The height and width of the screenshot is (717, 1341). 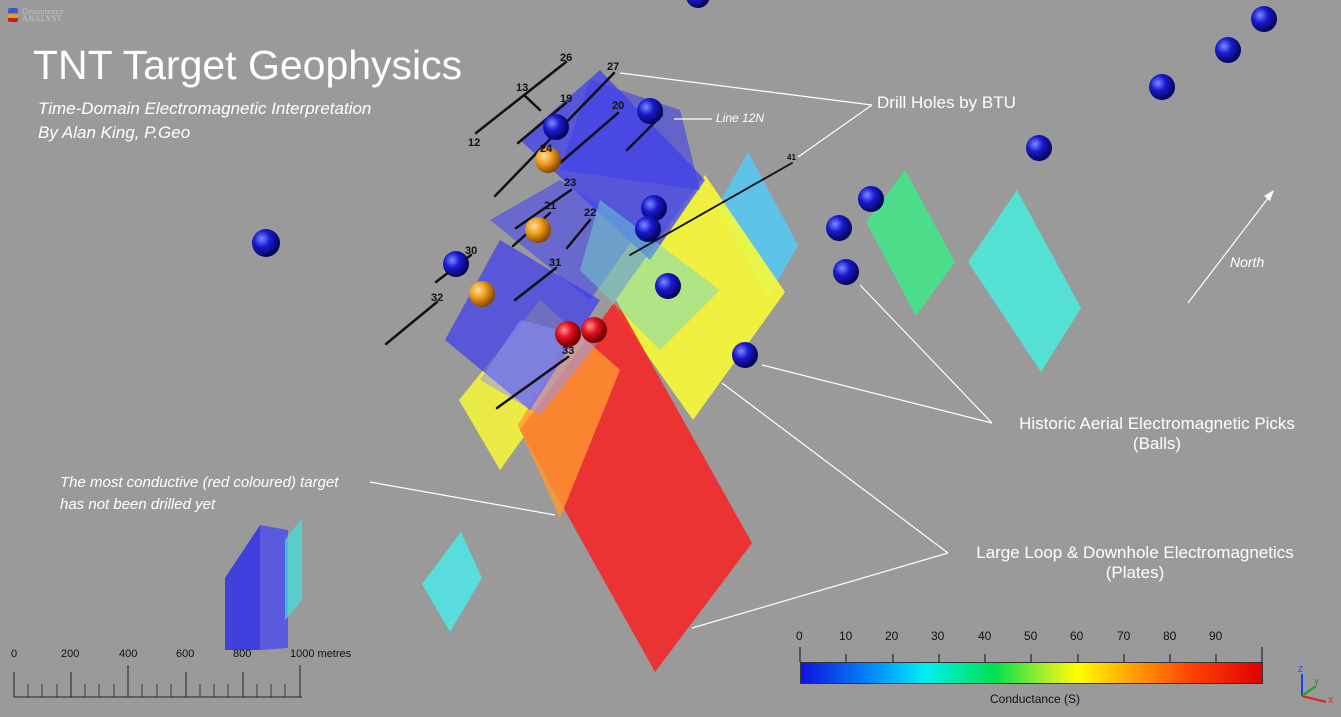 What do you see at coordinates (185, 654) in the screenshot?
I see `scale-label: 600` at bounding box center [185, 654].